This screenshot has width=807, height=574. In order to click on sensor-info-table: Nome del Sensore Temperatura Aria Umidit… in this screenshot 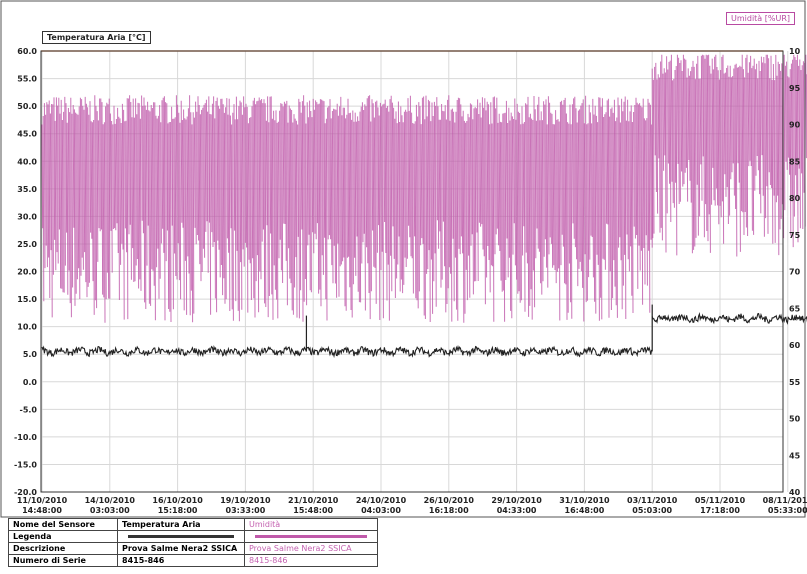, I will do `click(193, 542)`.